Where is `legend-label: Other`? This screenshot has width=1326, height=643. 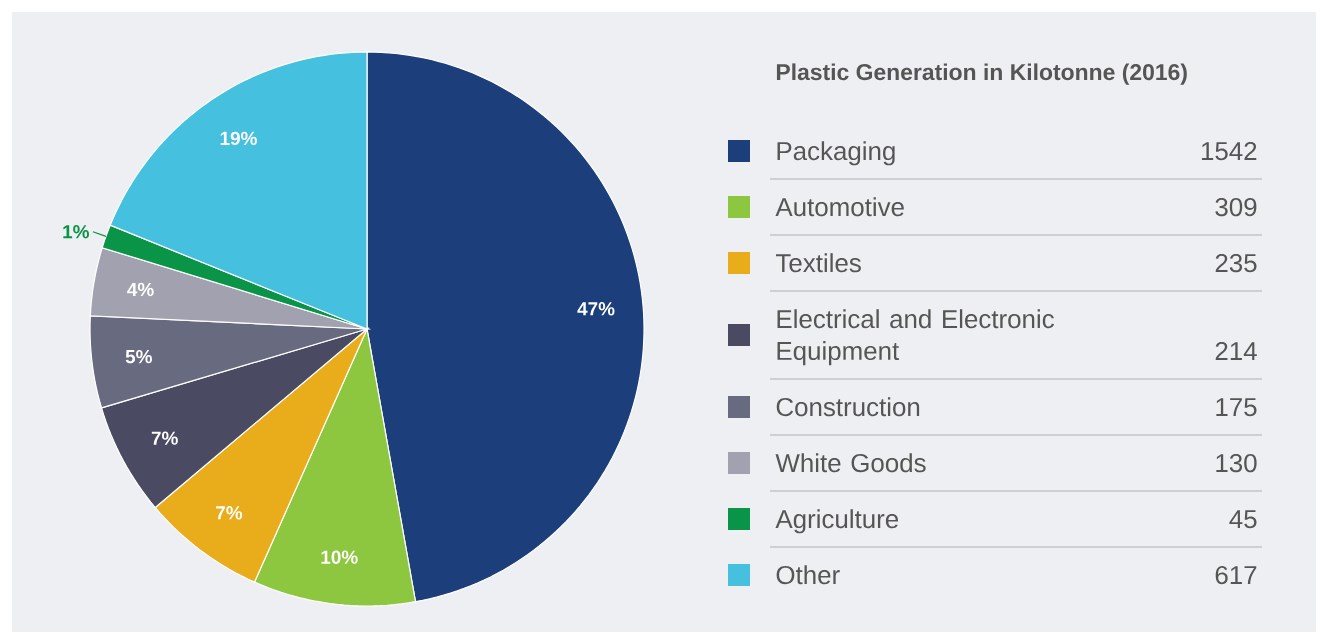
legend-label: Other is located at coordinates (808, 575).